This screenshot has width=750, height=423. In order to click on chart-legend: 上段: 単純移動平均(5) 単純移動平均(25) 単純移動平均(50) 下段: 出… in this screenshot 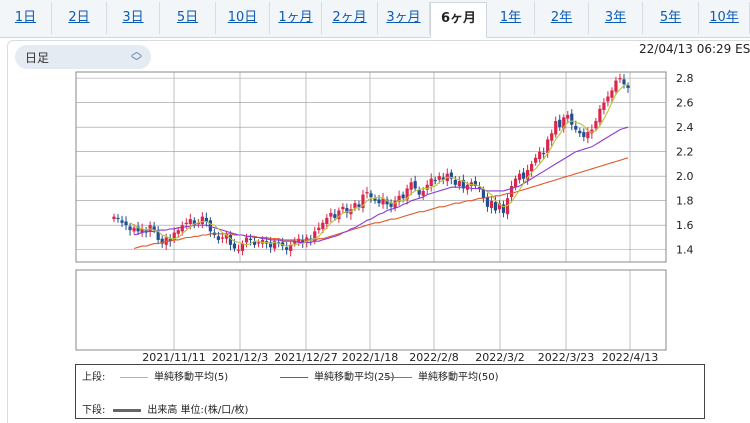, I will do `click(390, 391)`.